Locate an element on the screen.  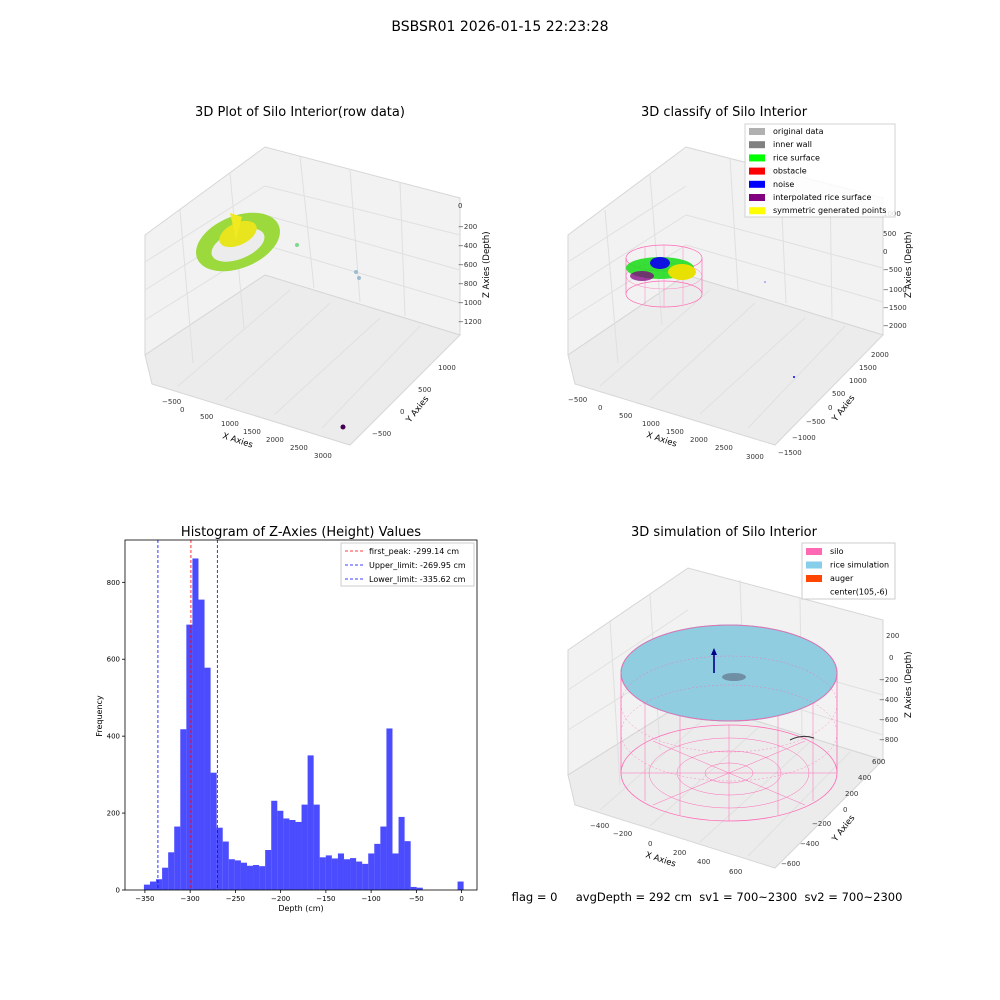
hist-xtick-label: −300 is located at coordinates (190, 899).